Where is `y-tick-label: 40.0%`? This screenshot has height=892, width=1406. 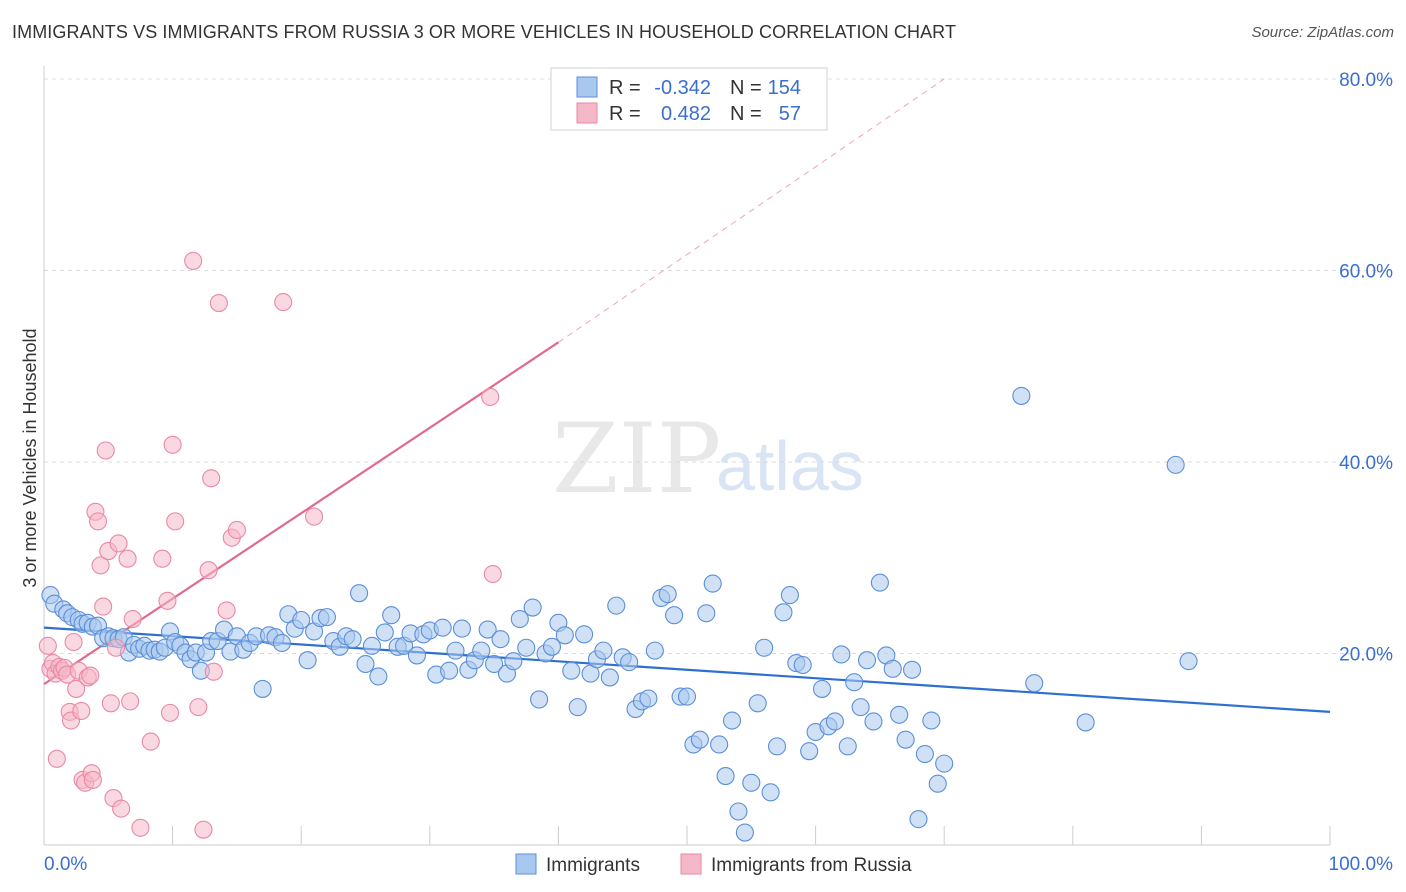
y-tick-label: 40.0% is located at coordinates (1366, 463).